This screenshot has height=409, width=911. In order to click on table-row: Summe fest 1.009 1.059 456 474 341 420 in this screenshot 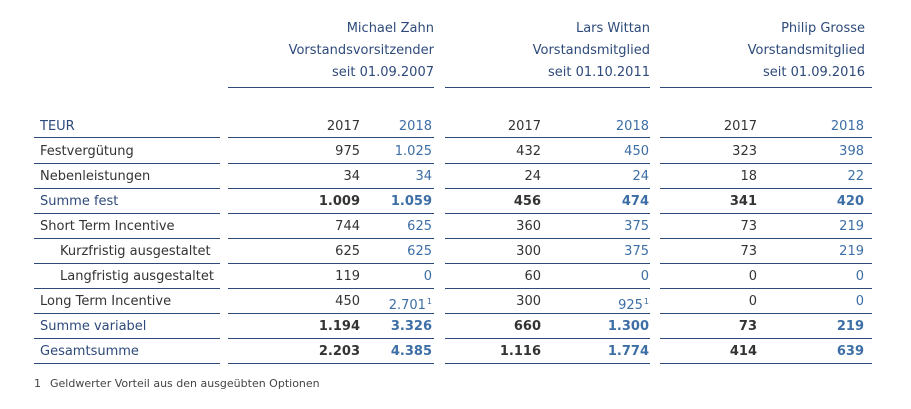, I will do `click(453, 201)`.